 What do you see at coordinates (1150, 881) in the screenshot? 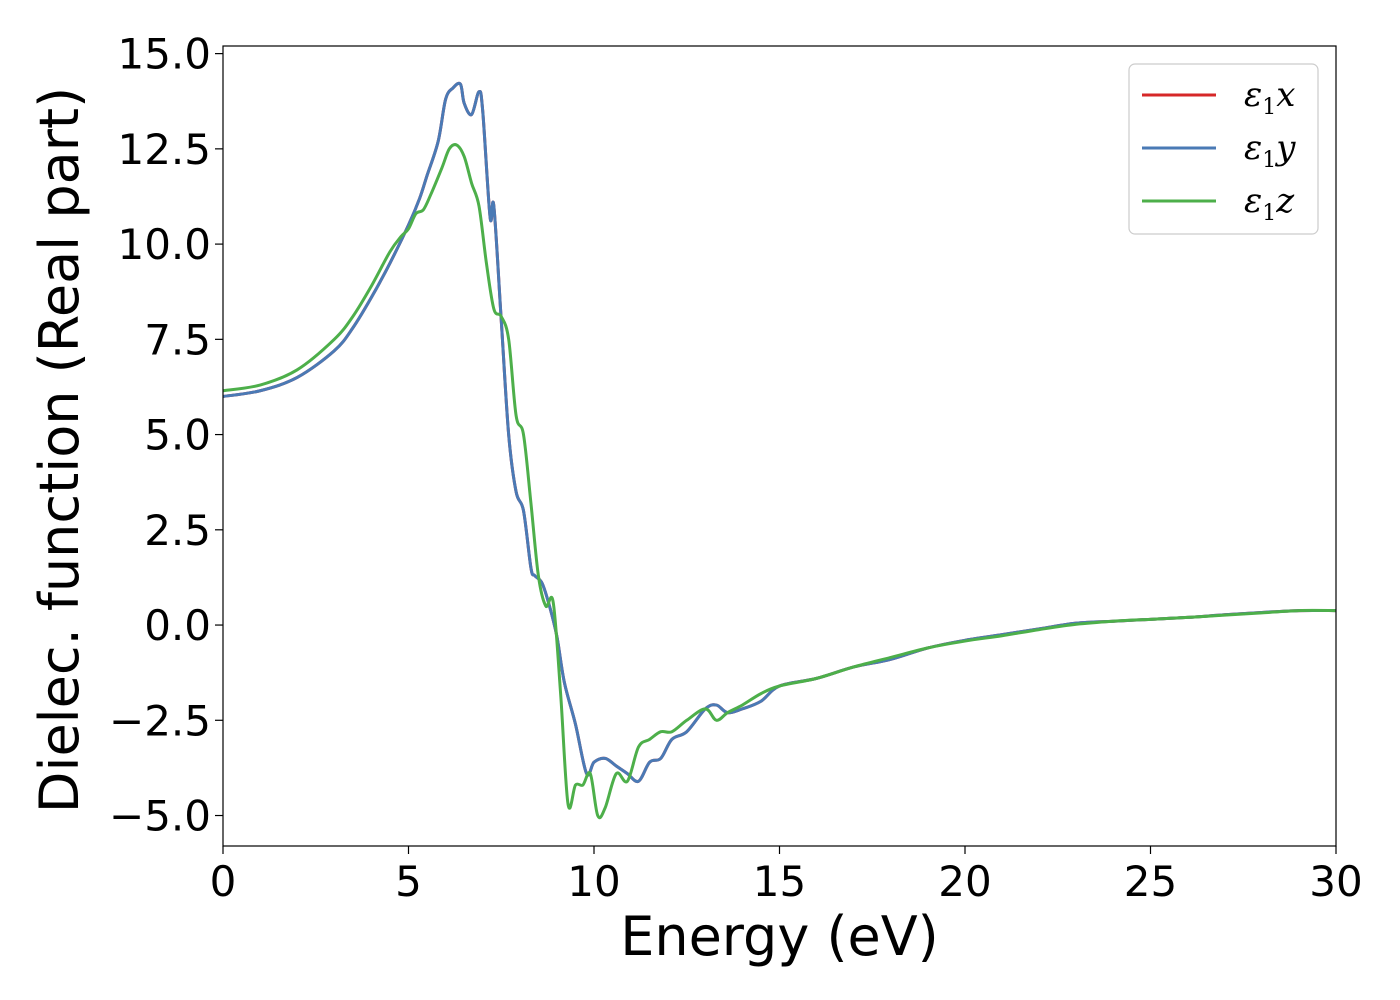
I see `x-tick-label: 25` at bounding box center [1150, 881].